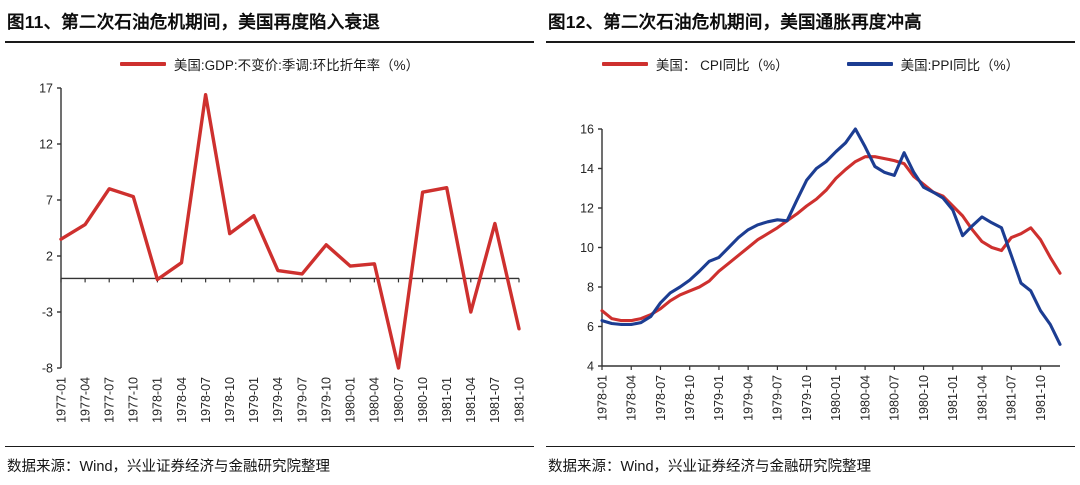 The image size is (1080, 485). Describe the element at coordinates (810, 23) in the screenshot. I see `chart-title-inflation: 图12、第二次石油危机期间，美国通胀再度冲高` at that location.